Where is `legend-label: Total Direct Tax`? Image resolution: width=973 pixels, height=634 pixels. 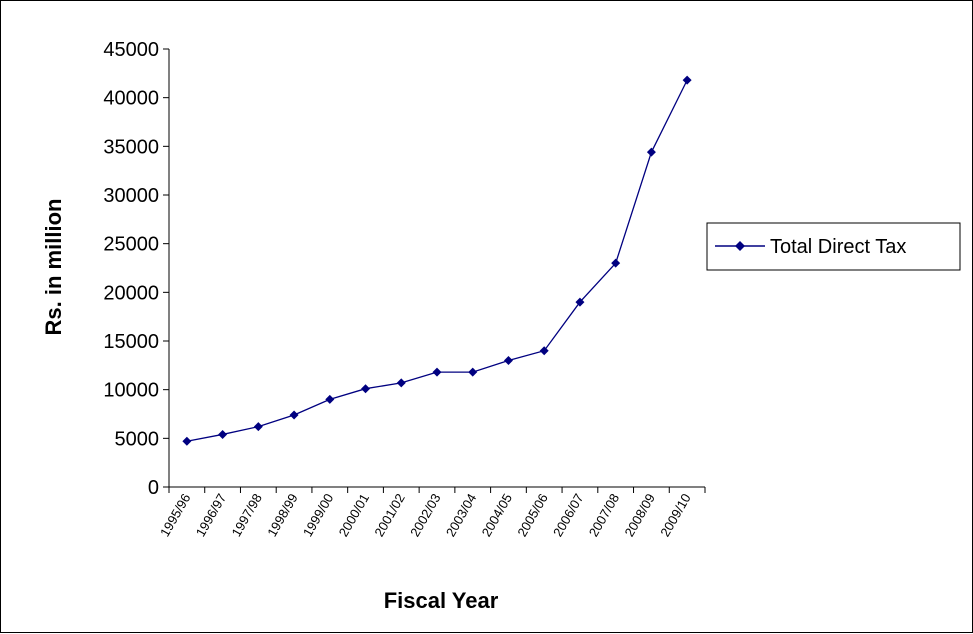
legend-label: Total Direct Tax is located at coordinates (838, 247).